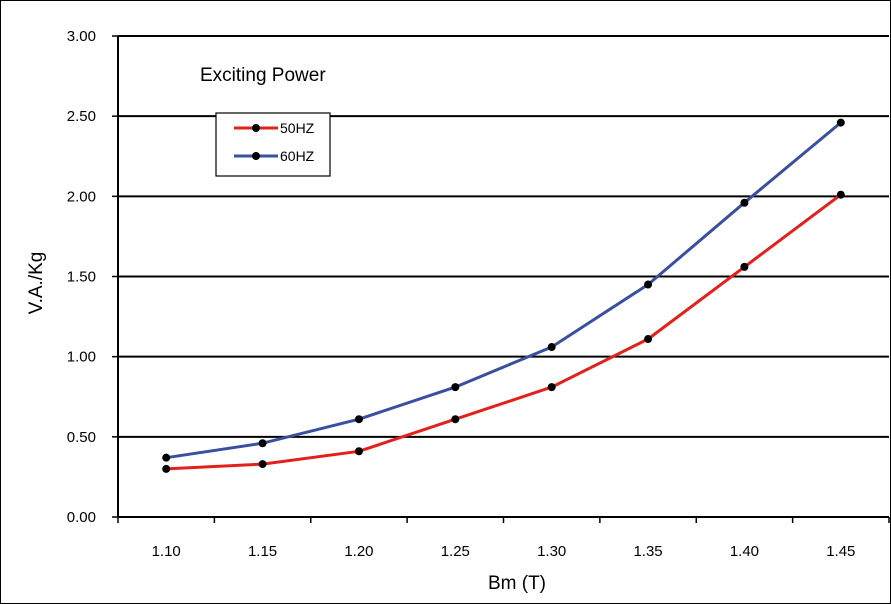  What do you see at coordinates (81, 437) in the screenshot?
I see `y-tick-label: 0.50` at bounding box center [81, 437].